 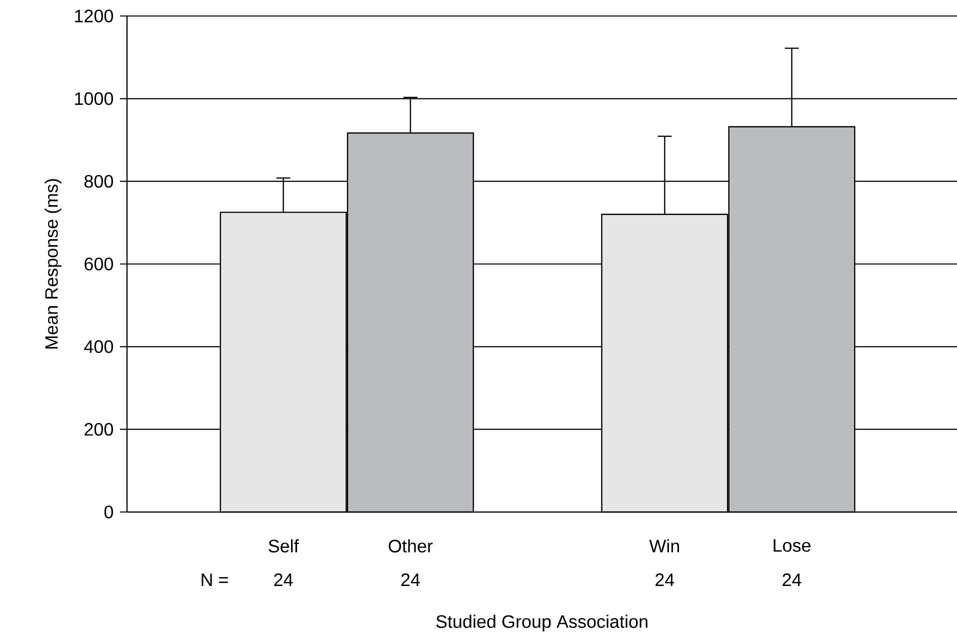 I want to click on x-tick-label: Win, so click(x=664, y=545).